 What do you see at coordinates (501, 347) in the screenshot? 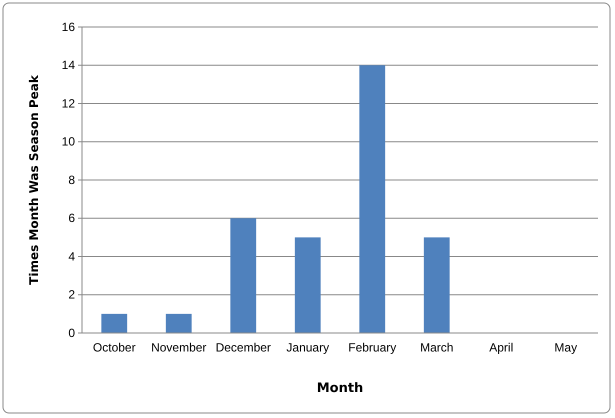
I see `x-tick-label: April` at bounding box center [501, 347].